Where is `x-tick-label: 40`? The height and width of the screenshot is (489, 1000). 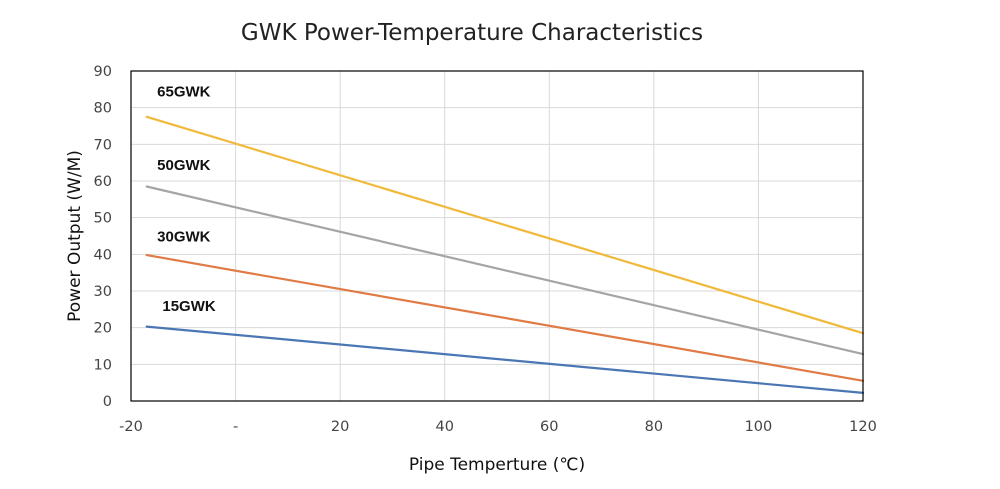
x-tick-label: 40 is located at coordinates (444, 427).